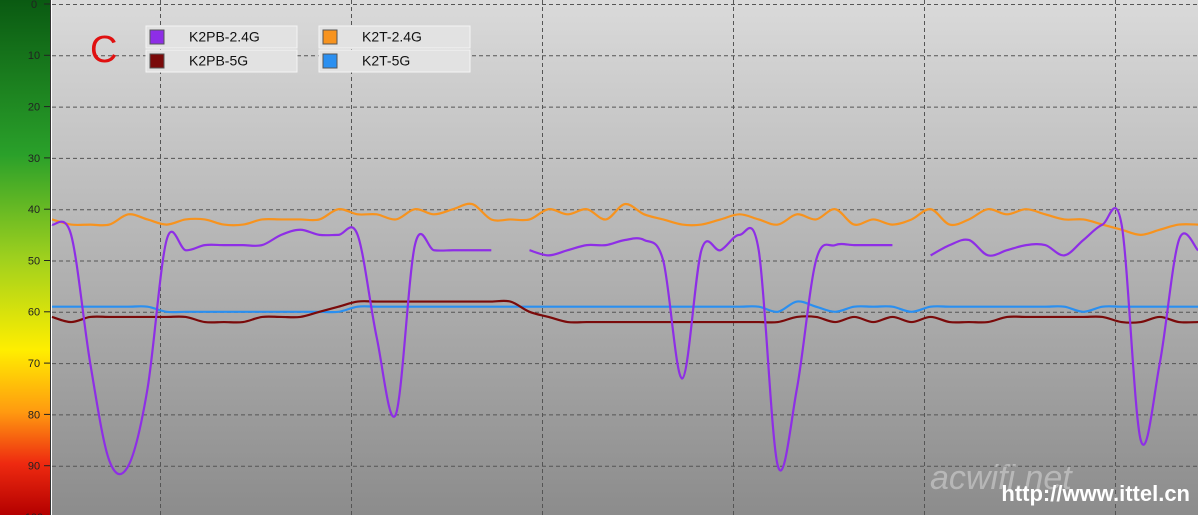 Image resolution: width=1198 pixels, height=515 pixels. What do you see at coordinates (218, 61) in the screenshot?
I see `legend-label: K2PB-5G` at bounding box center [218, 61].